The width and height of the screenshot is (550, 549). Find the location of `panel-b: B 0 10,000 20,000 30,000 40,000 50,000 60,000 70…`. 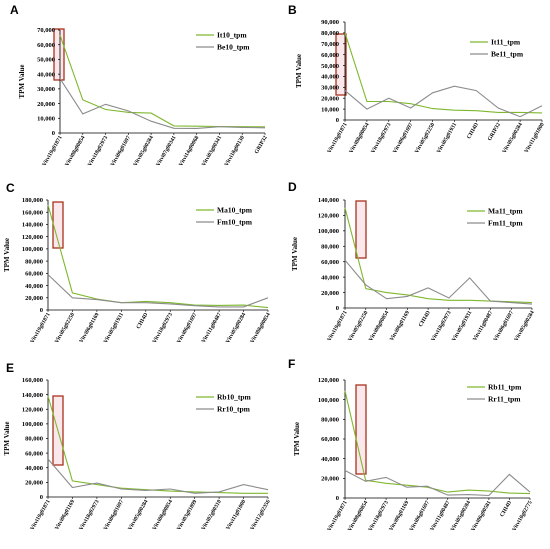

panel-b: B 0 10,000 20,000 30,000 40,000 50,000 60,000 70… is located at coordinates (417, 78).